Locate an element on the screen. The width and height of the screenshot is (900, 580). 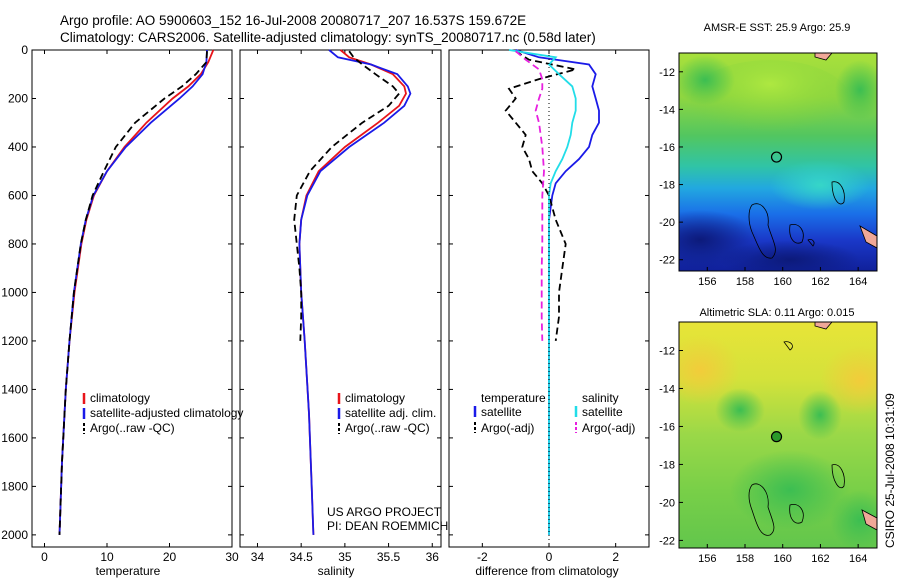
sst-map is located at coordinates (778, 162).